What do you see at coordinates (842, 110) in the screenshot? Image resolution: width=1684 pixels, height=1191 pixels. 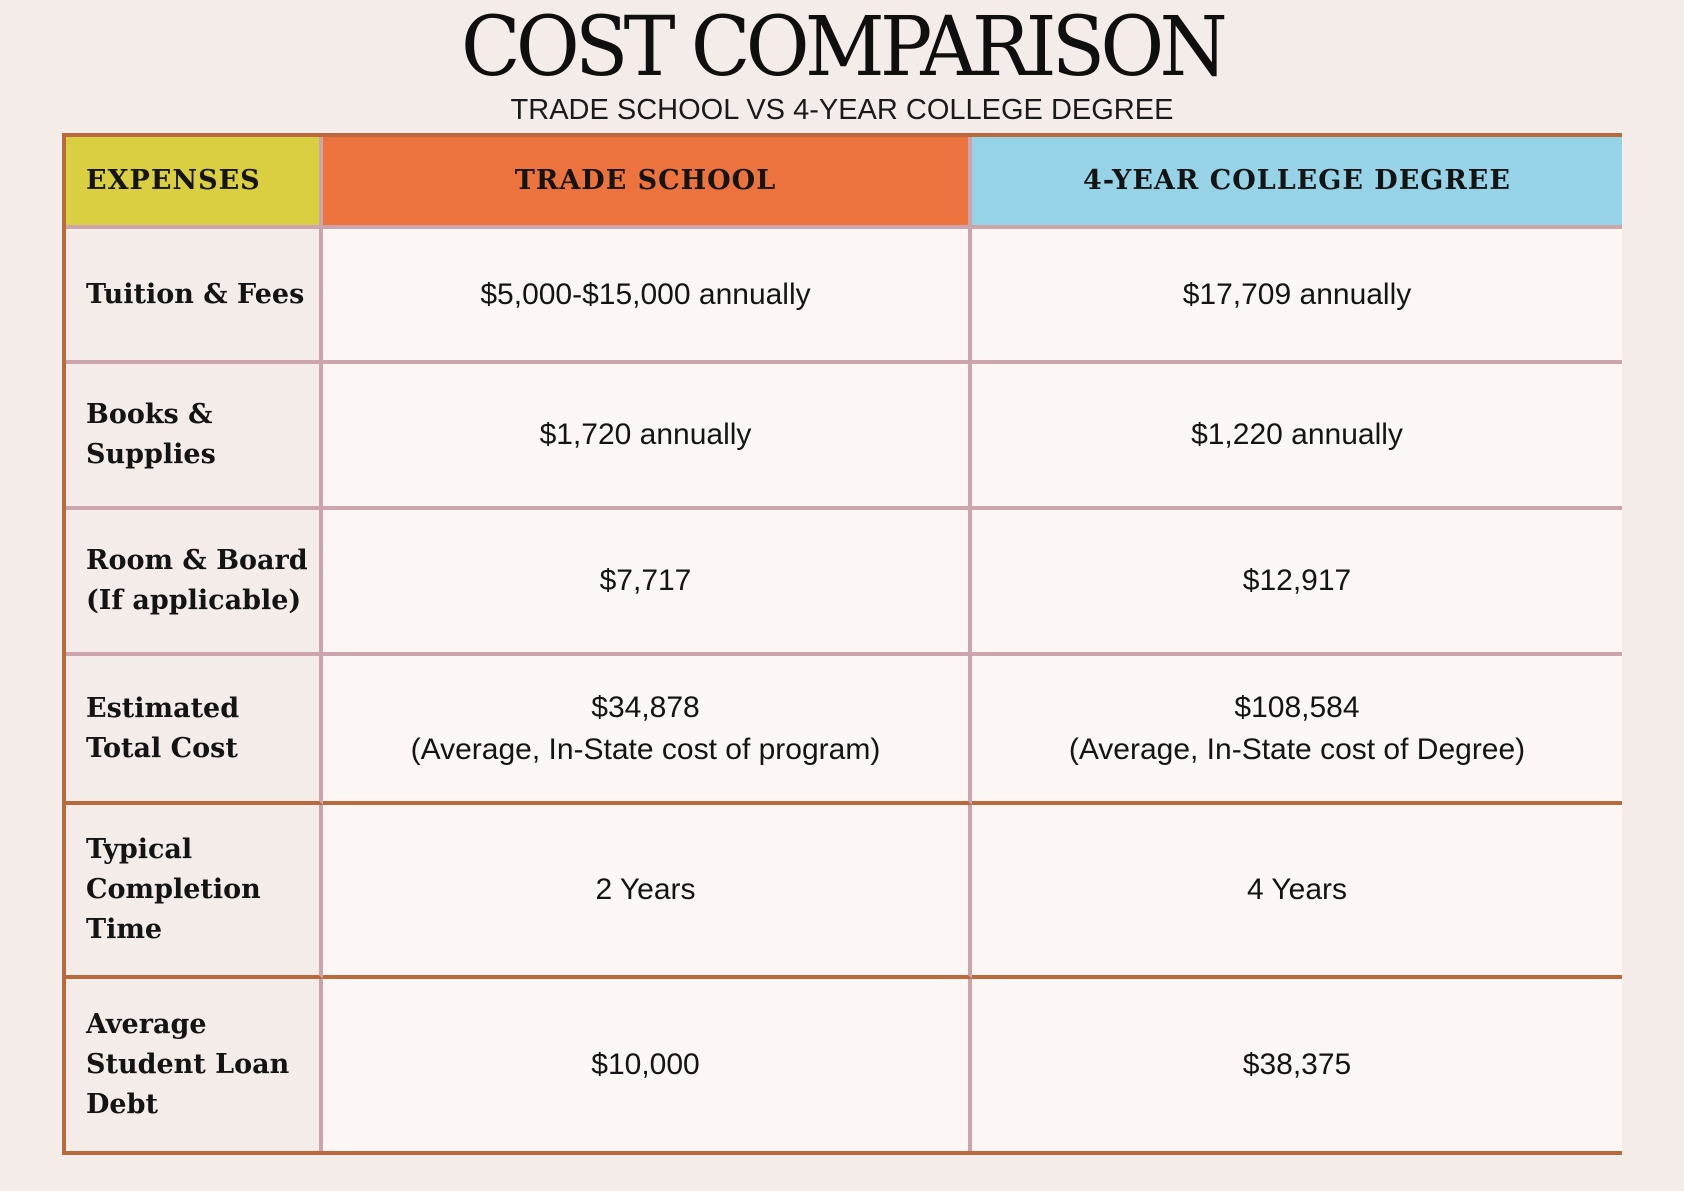 I see `page-subtitle: TRADE SCHOOL VS 4-YEAR COLLEGE DEGREE` at bounding box center [842, 110].